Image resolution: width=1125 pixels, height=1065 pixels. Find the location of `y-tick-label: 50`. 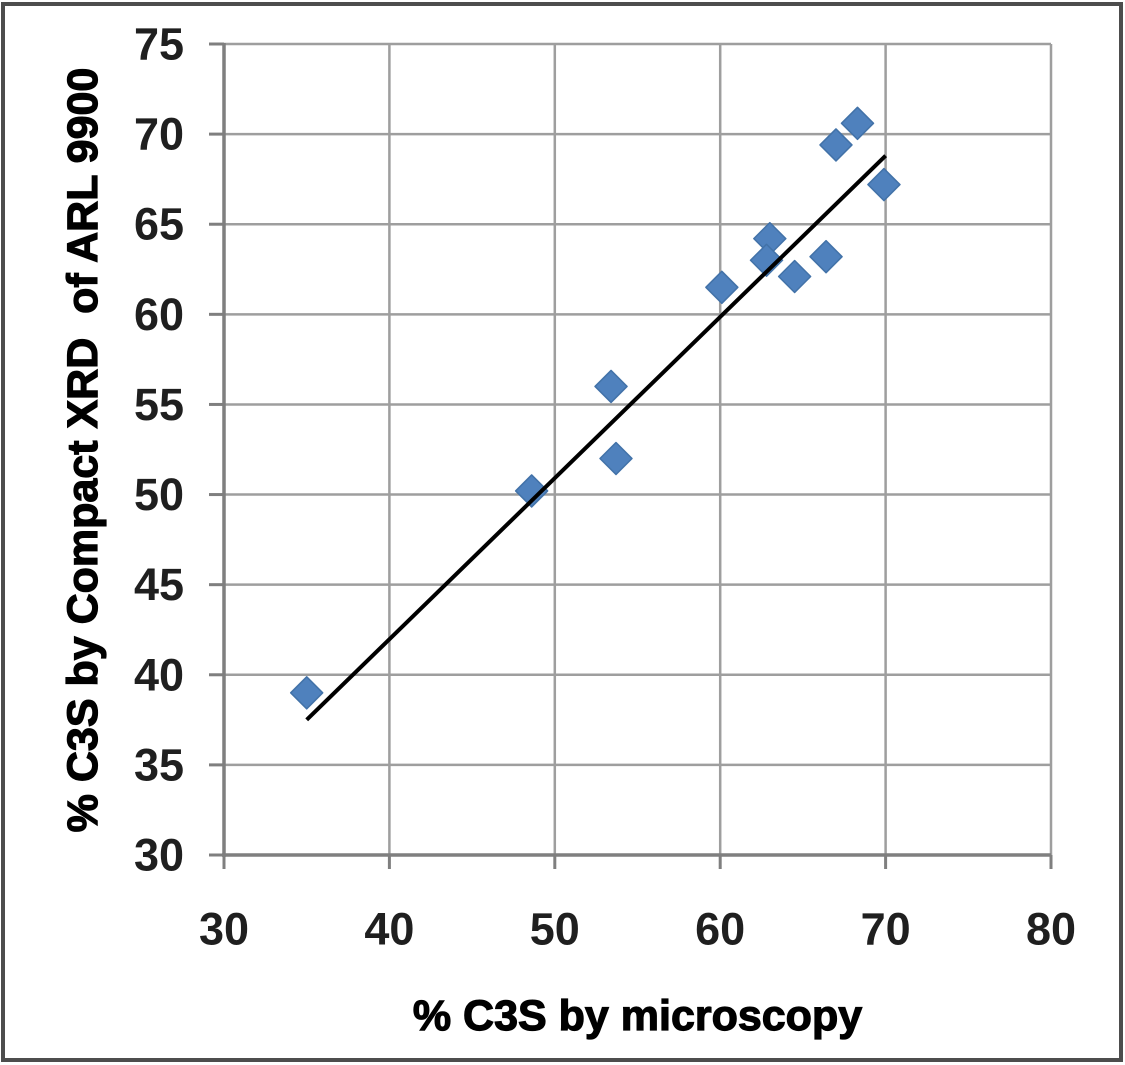

y-tick-label: 50 is located at coordinates (159, 494).